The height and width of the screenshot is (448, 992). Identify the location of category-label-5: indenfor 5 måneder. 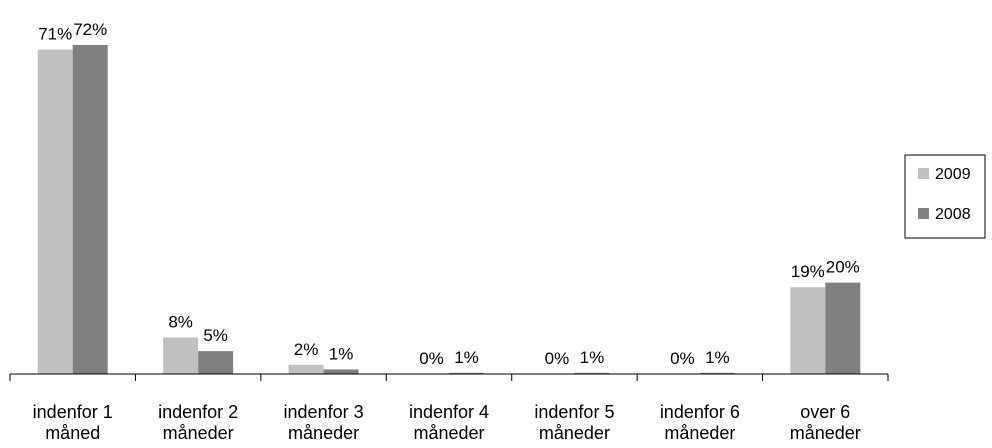
(574, 422).